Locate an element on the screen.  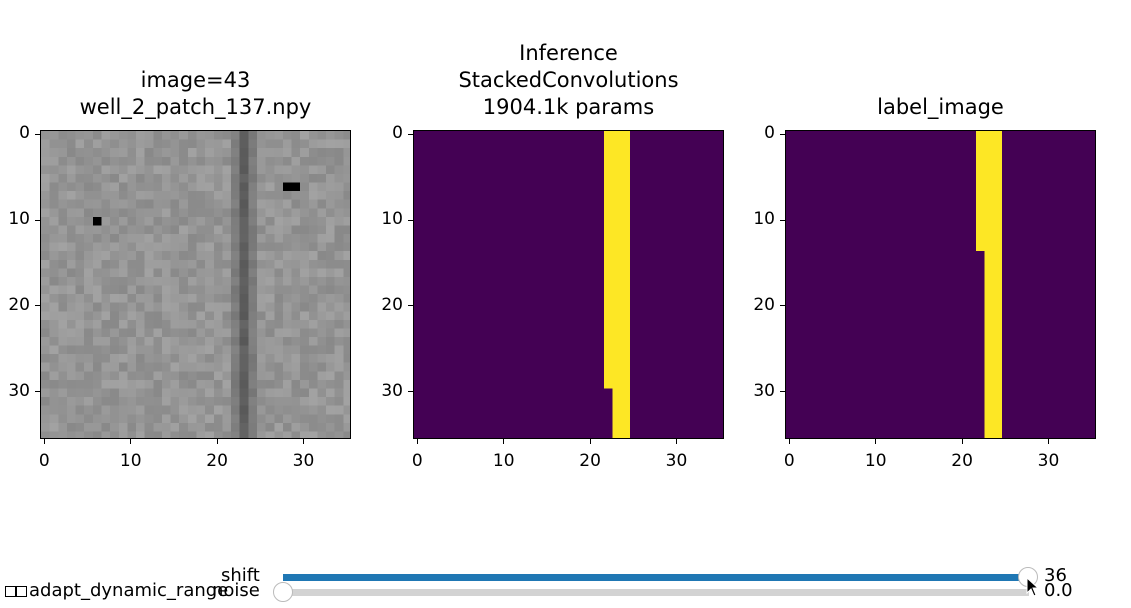
adapt-dynamic-range-checkbox is located at coordinates (10, 591).